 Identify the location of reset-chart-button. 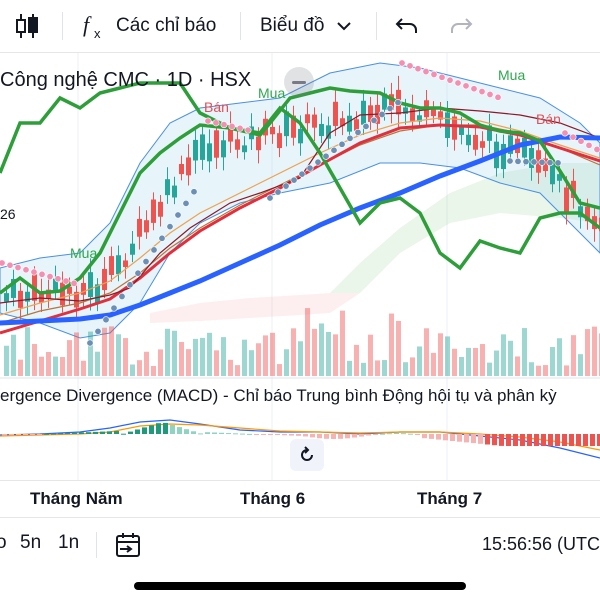
(307, 455).